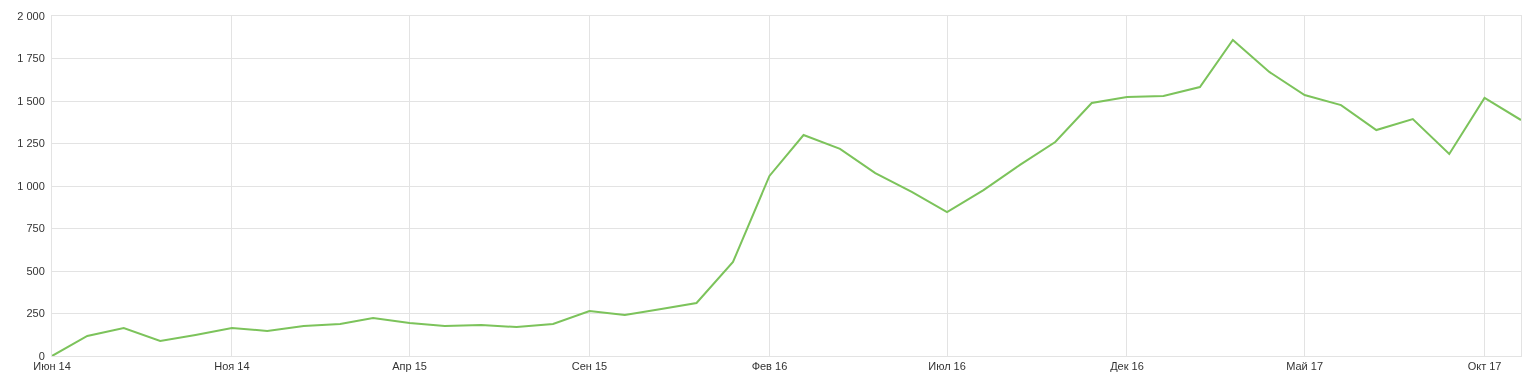  I want to click on y-tick-label: 2 000, so click(31, 15).